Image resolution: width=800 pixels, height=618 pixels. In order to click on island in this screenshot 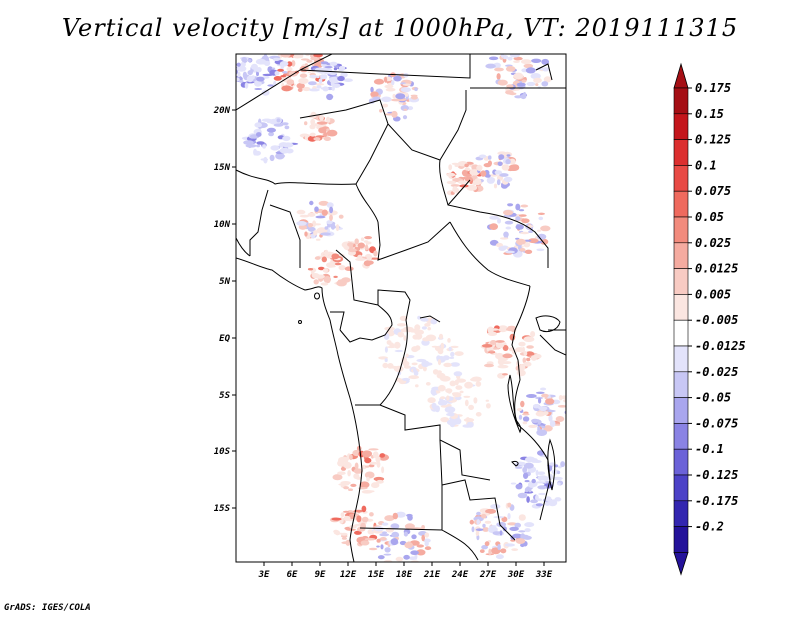, I will do `click(300, 322)`.